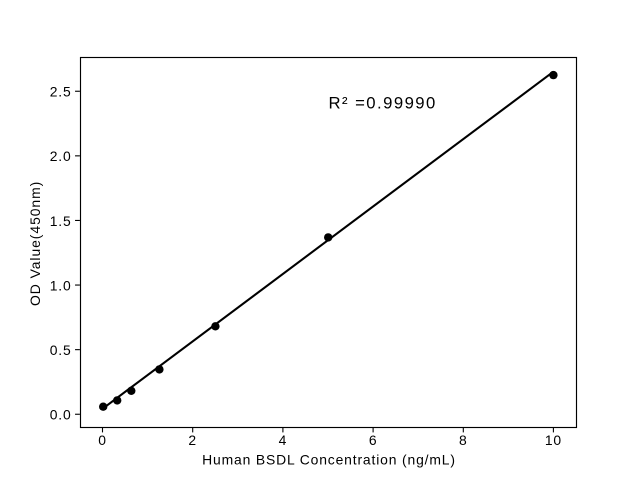  I want to click on svg-text: 0, so click(102, 440).